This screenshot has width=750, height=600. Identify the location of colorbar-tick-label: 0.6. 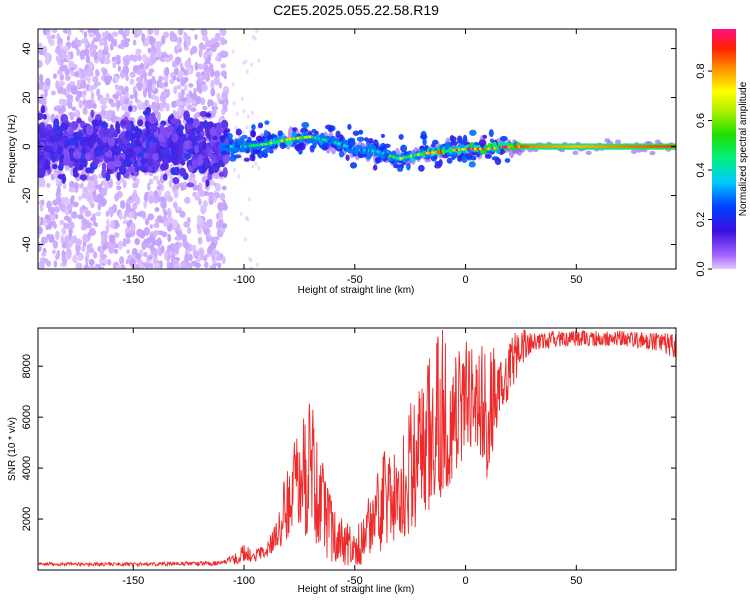
(701, 120).